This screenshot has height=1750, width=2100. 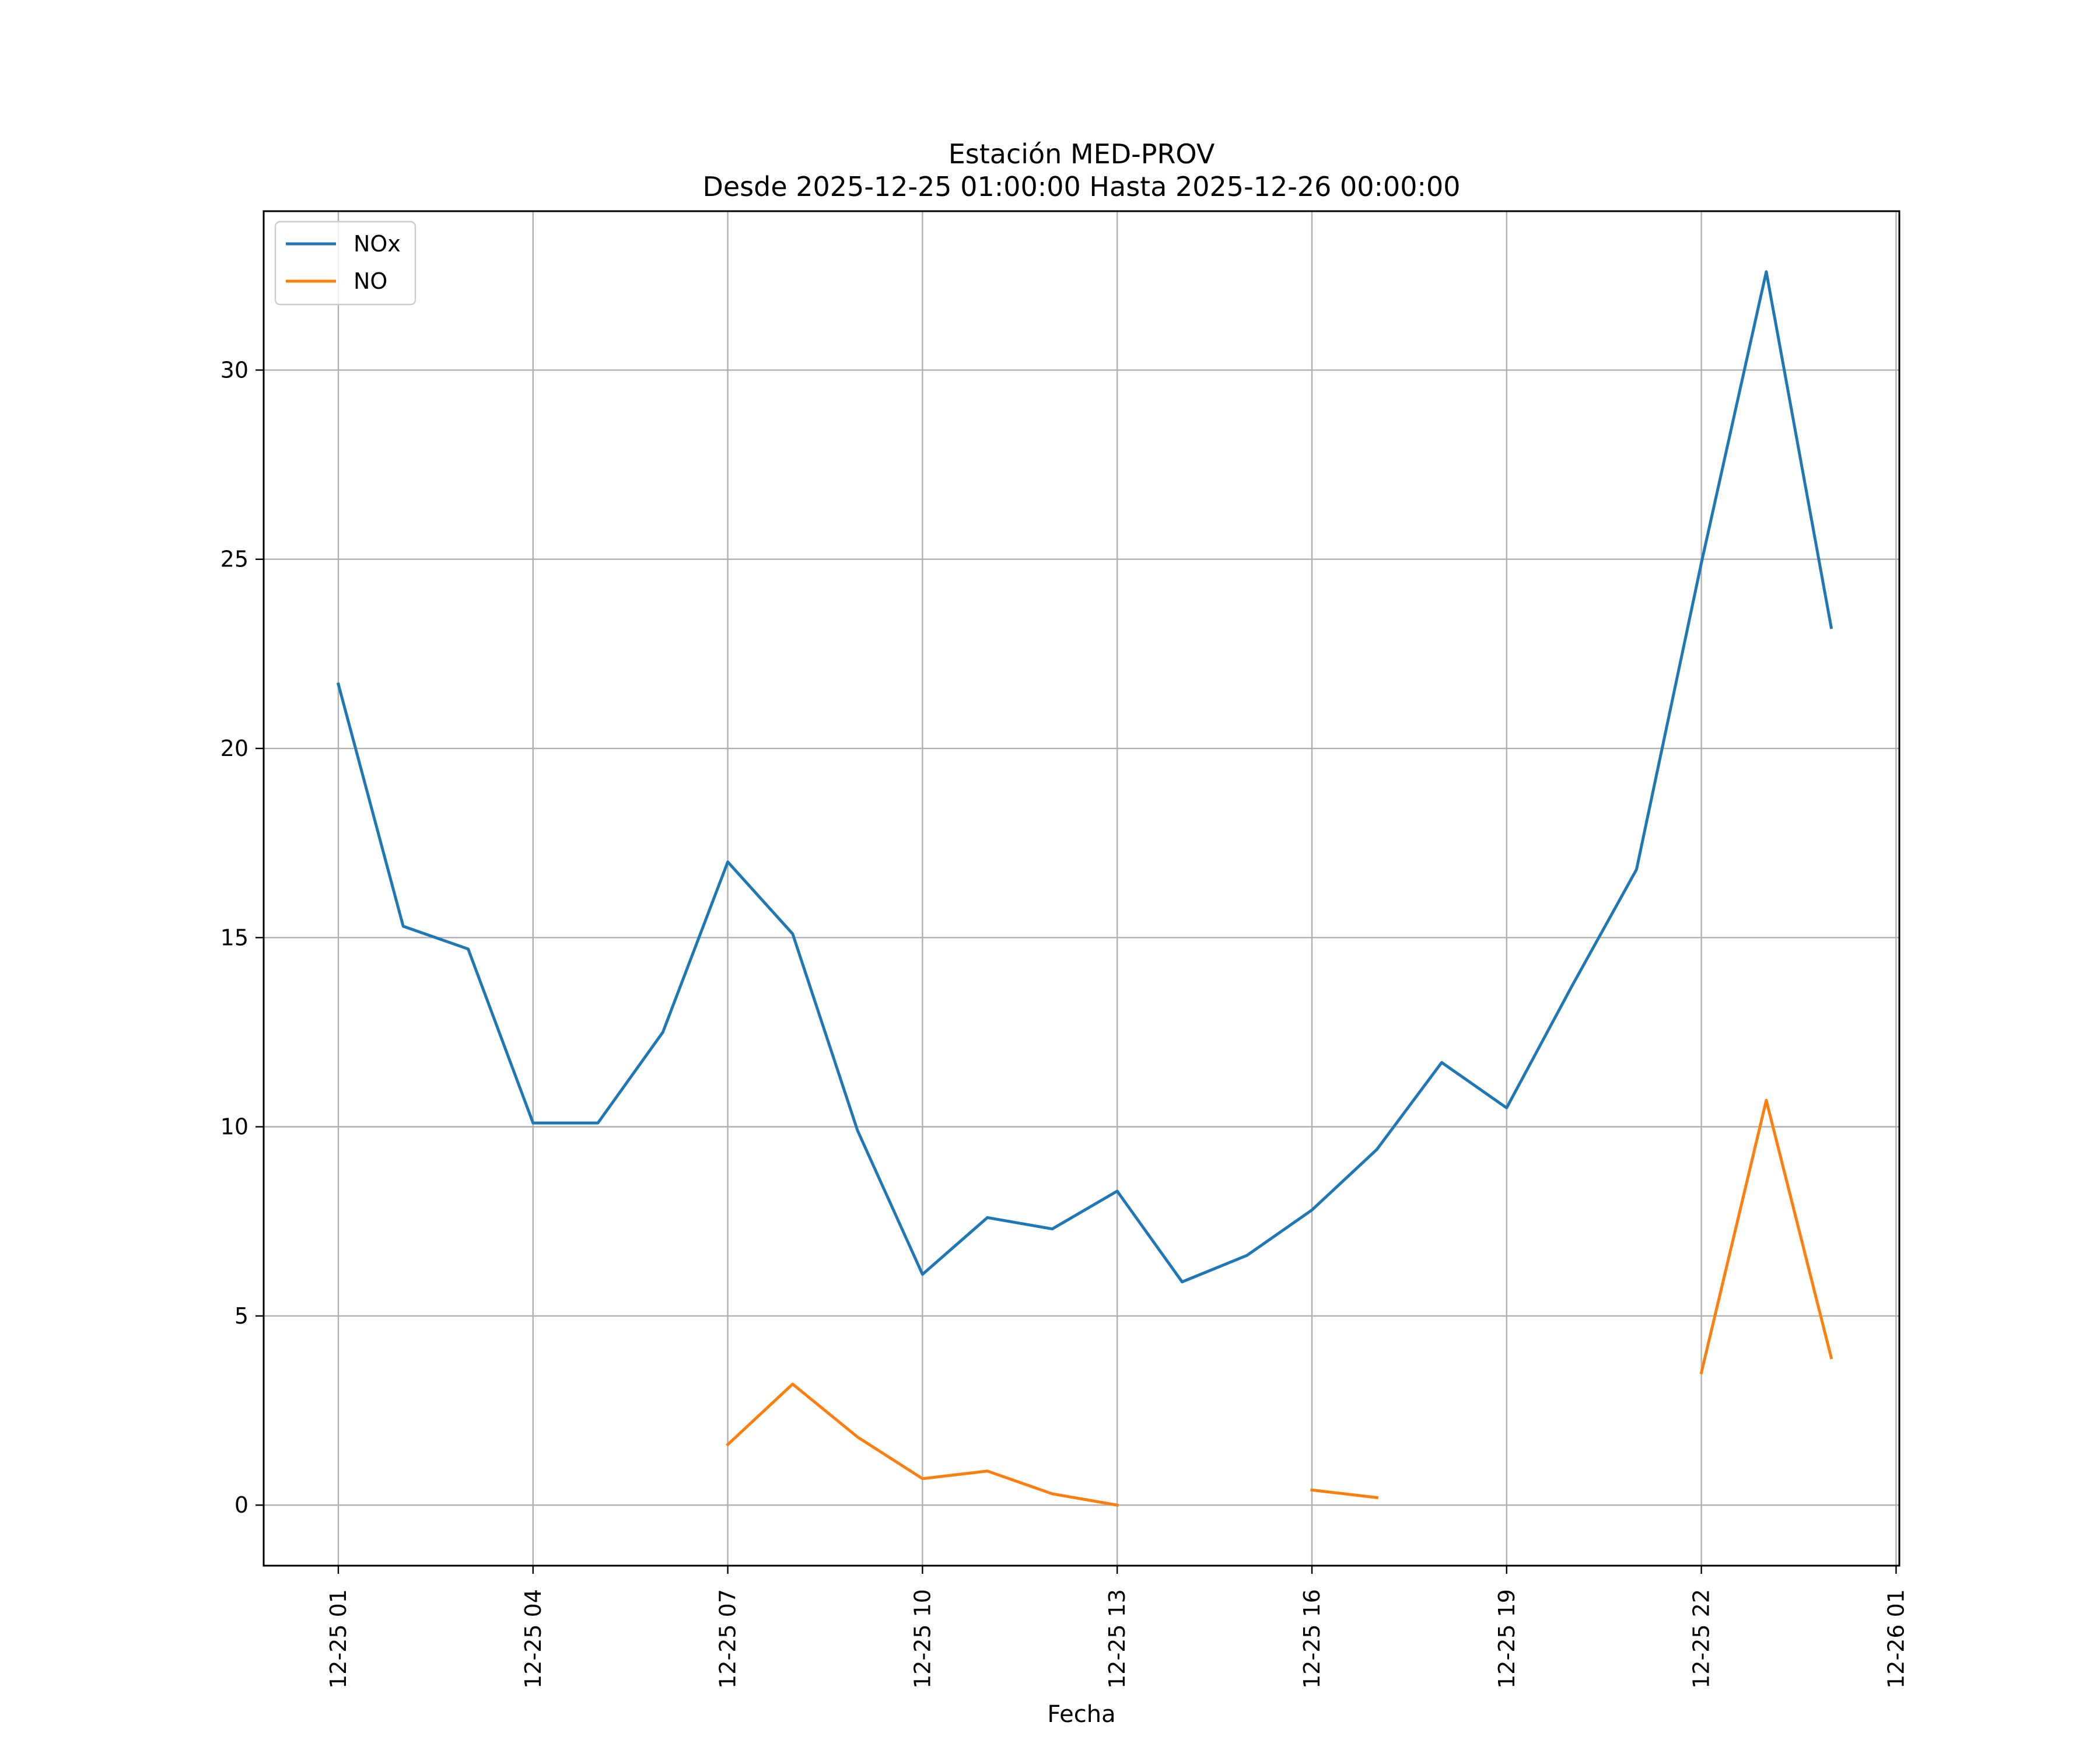 I want to click on y-tick-label: 10, so click(x=235, y=1127).